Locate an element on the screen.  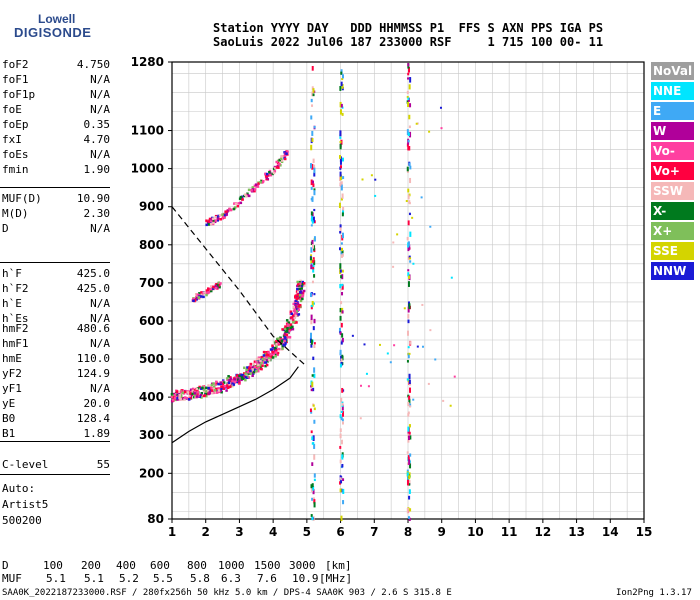
y-tick-label: 300 is located at coordinates (151, 435).